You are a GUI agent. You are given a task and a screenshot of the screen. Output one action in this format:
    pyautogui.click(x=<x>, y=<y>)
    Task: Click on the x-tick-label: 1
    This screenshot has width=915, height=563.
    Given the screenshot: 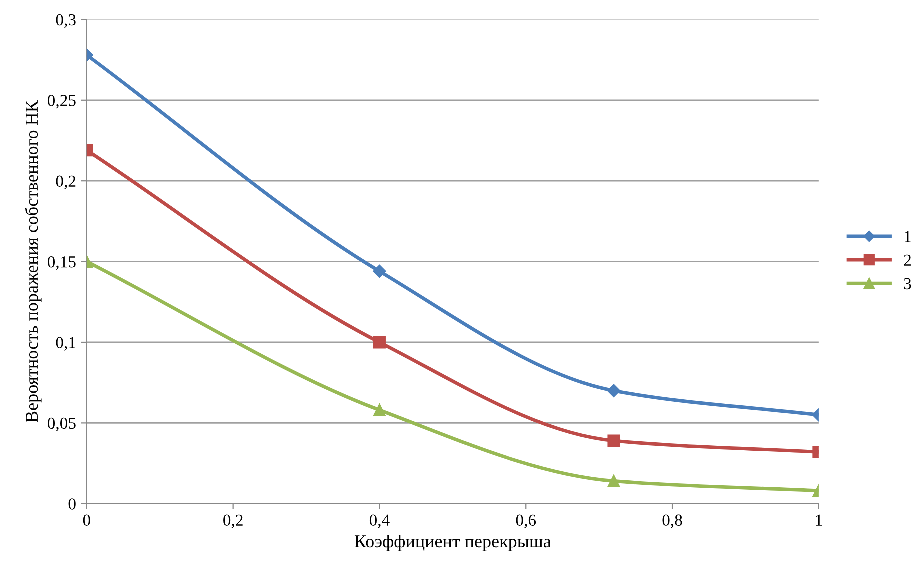 What is the action you would take?
    pyautogui.click(x=819, y=520)
    